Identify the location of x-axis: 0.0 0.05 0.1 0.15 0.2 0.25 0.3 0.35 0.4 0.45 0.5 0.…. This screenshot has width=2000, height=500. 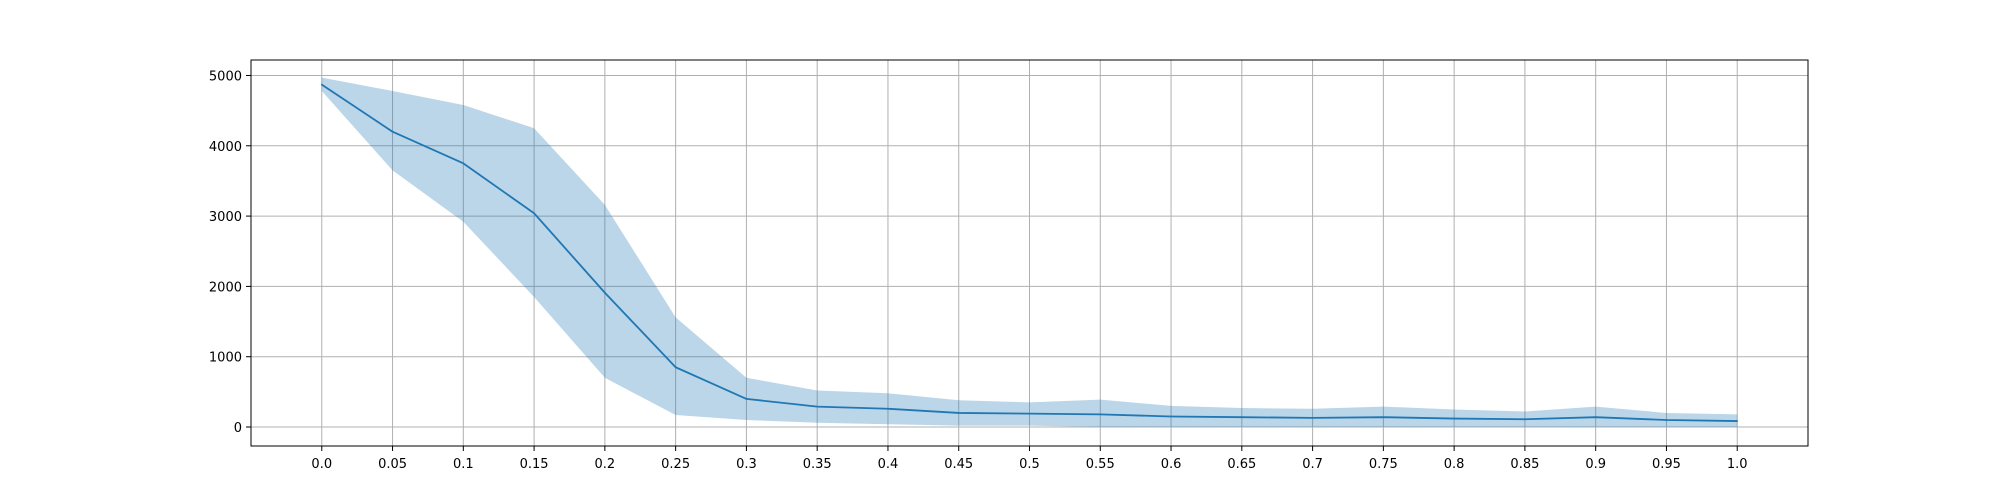
(1029, 459).